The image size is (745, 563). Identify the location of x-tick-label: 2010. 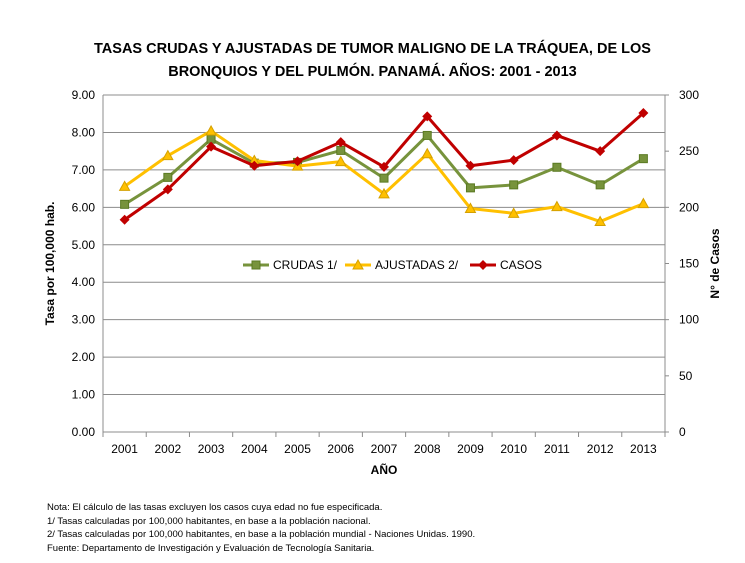
(513, 449).